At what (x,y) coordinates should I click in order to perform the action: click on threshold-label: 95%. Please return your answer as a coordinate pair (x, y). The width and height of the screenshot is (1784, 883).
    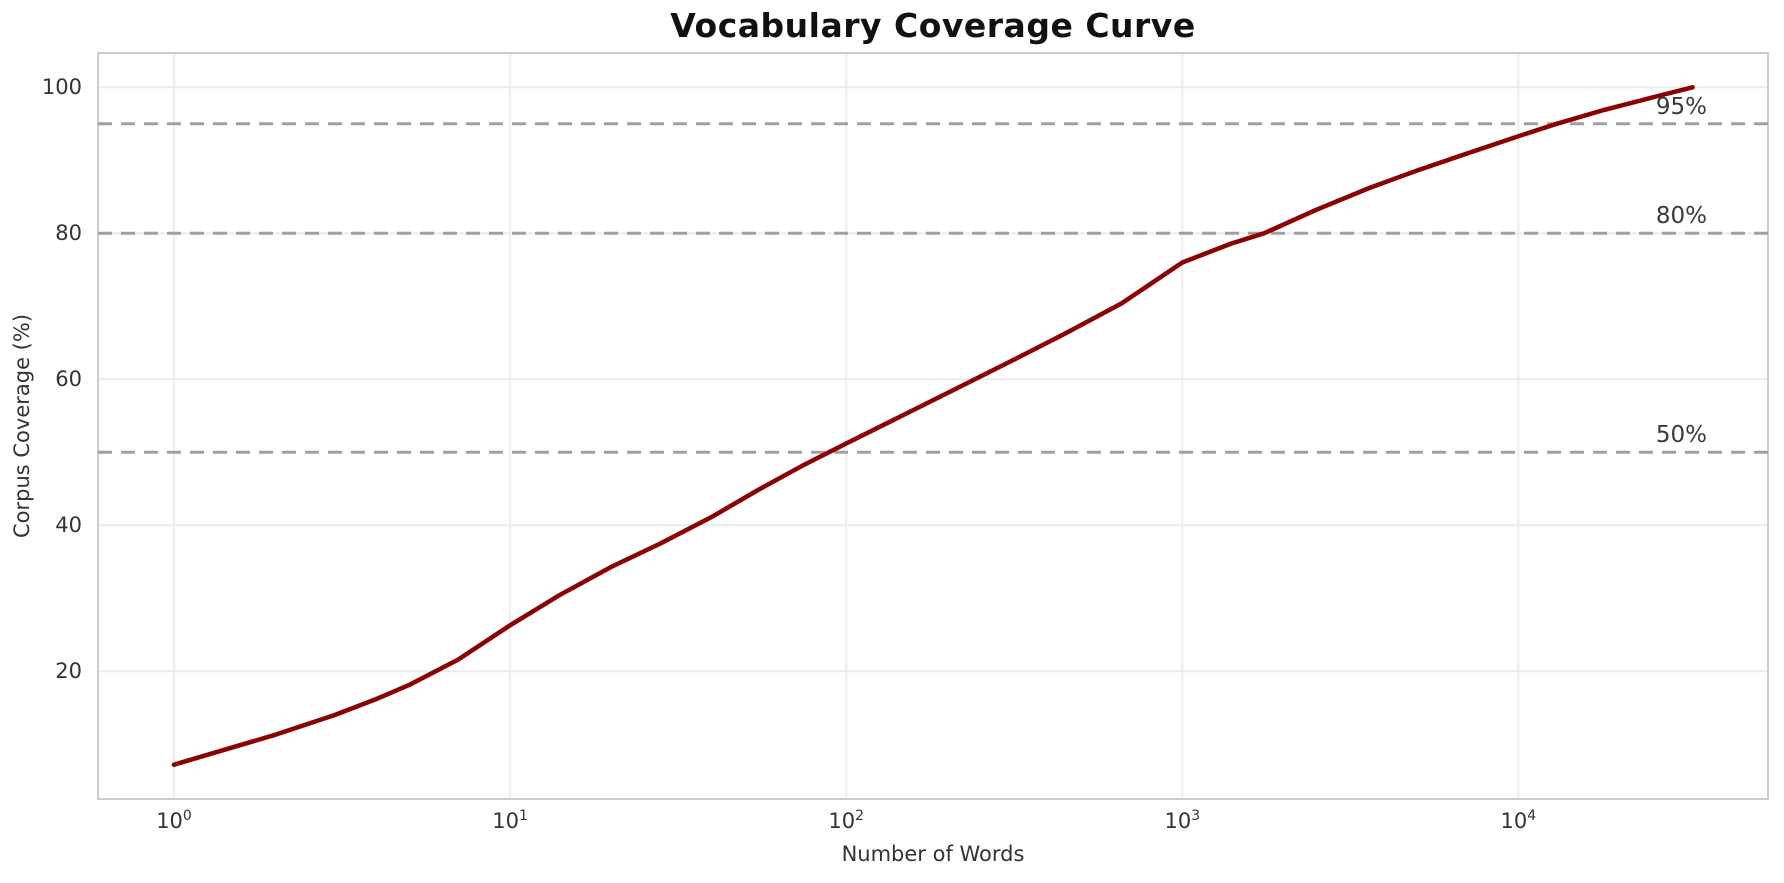
    Looking at the image, I should click on (1681, 106).